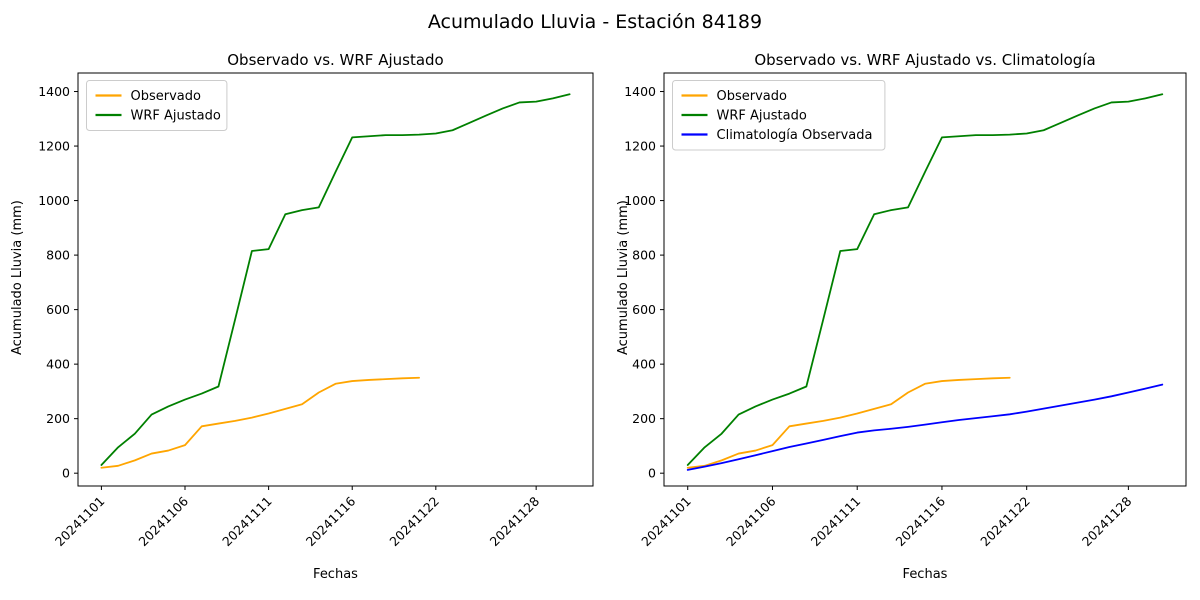 The image size is (1200, 600). Describe the element at coordinates (595, 22) in the screenshot. I see `figure-title: Acumulado Lluvia - Estación 84189` at that location.